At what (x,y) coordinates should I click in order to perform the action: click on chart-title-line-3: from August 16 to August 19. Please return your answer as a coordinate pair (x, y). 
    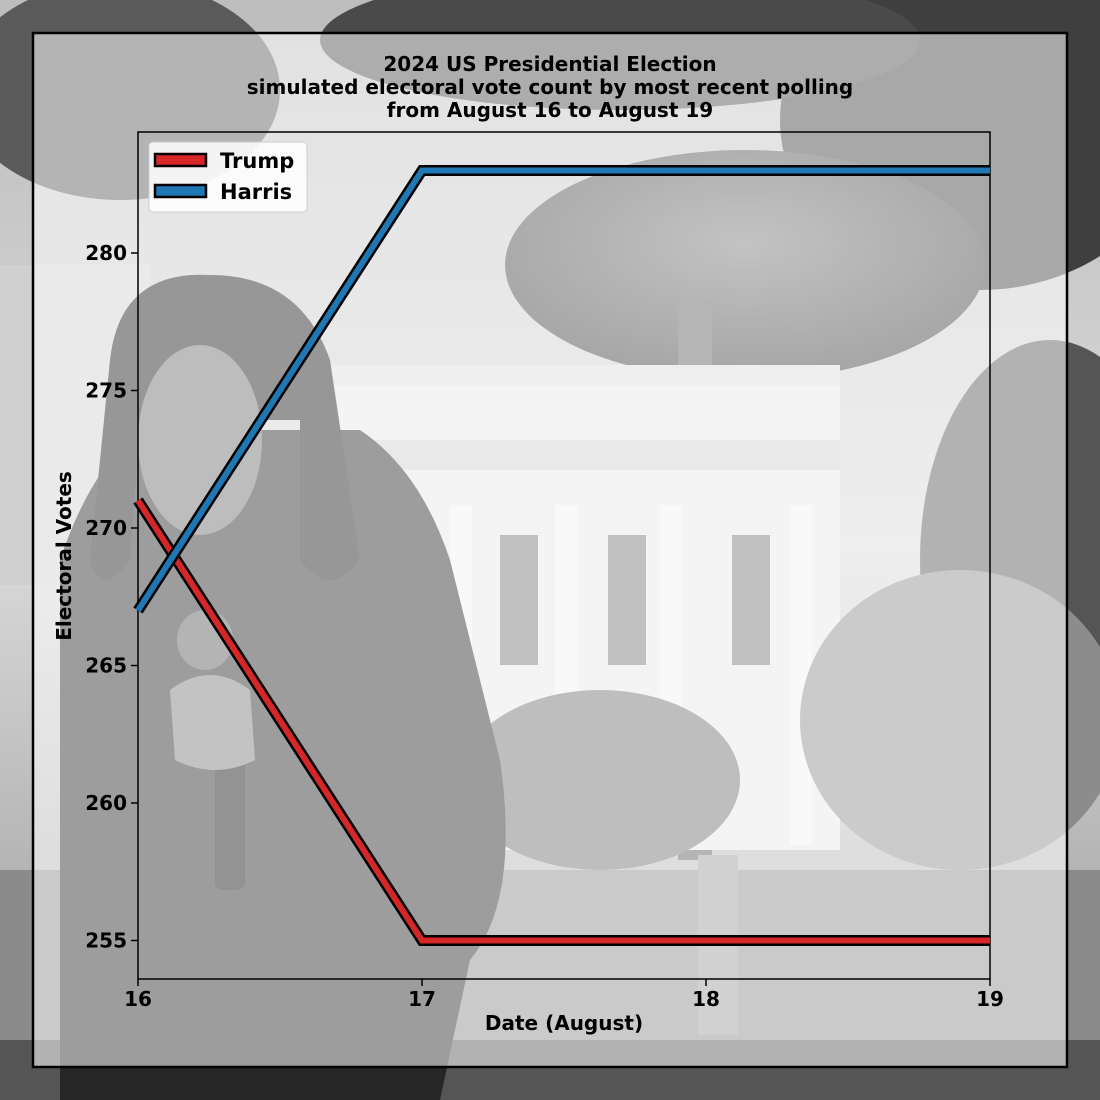
    Looking at the image, I should click on (550, 110).